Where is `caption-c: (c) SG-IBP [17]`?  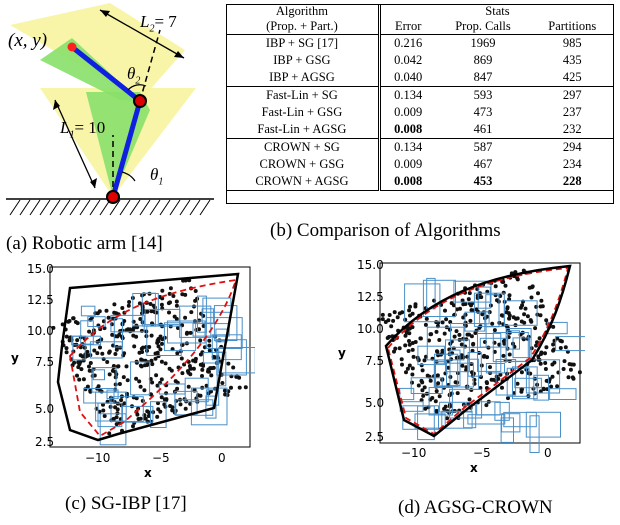 caption-c: (c) SG-IBP [17] is located at coordinates (126, 504).